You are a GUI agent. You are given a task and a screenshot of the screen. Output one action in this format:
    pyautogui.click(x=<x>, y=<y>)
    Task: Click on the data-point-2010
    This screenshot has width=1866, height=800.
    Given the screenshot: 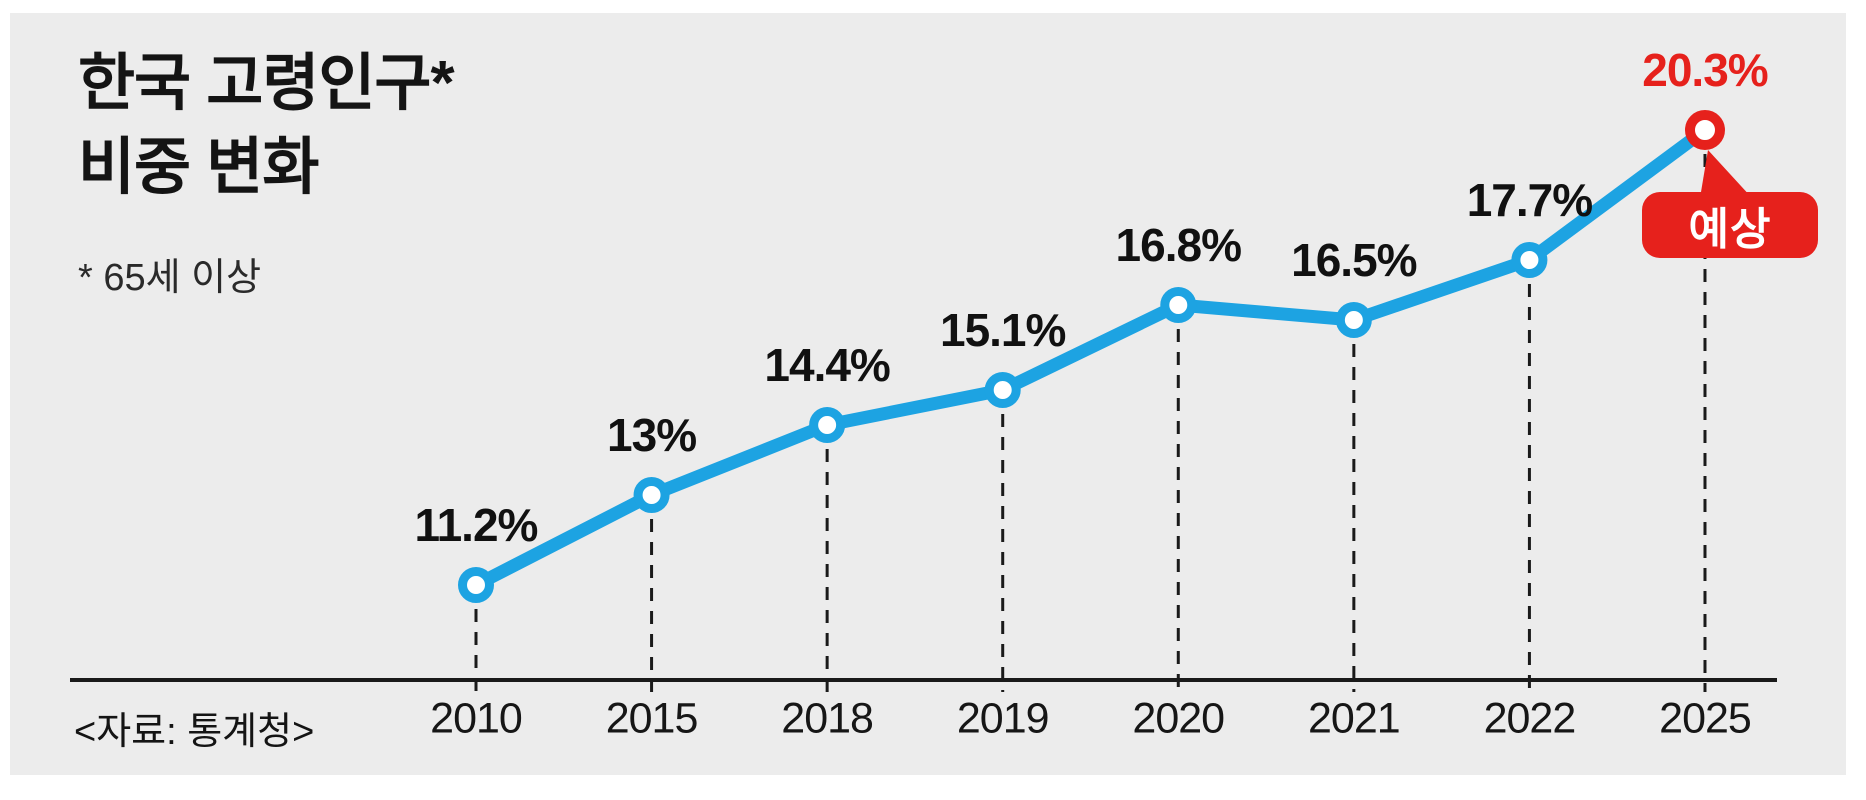 What is the action you would take?
    pyautogui.click(x=476, y=585)
    